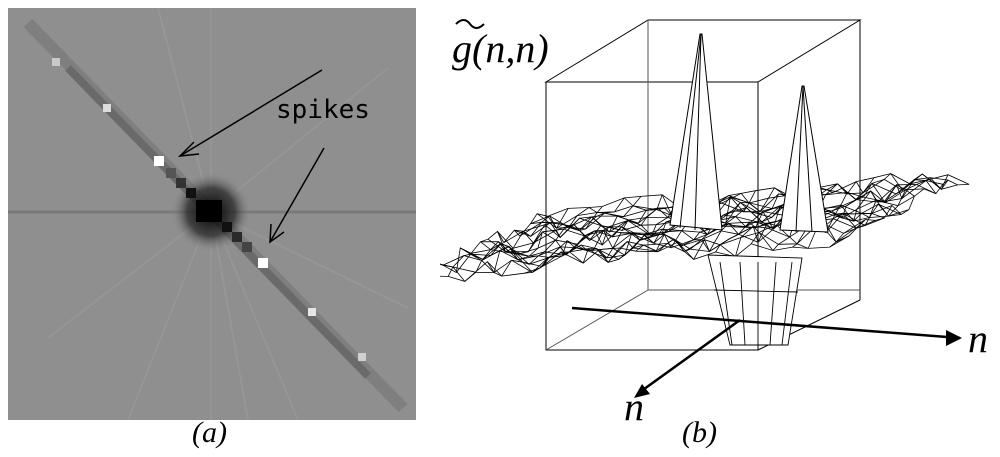  I want to click on x-axis-label: n, so click(978, 338).